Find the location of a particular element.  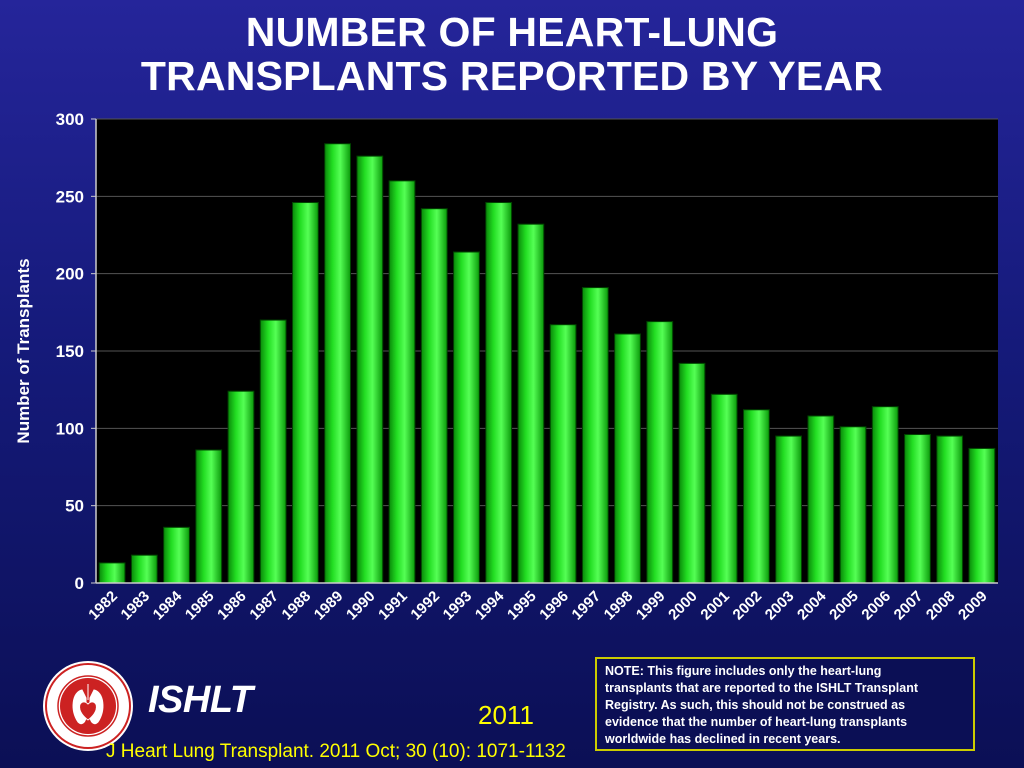

bar-2009 is located at coordinates (982, 515).